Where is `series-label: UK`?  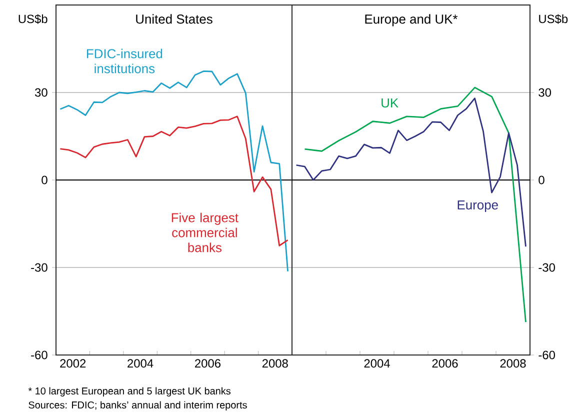
series-label: UK is located at coordinates (390, 103).